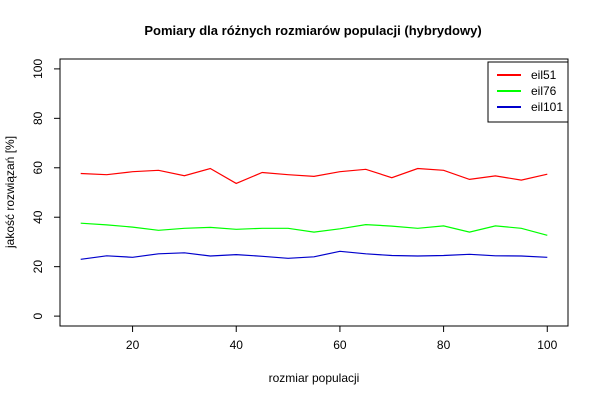 Image resolution: width=600 pixels, height=400 pixels. What do you see at coordinates (133, 345) in the screenshot?
I see `x-tick-label: 20` at bounding box center [133, 345].